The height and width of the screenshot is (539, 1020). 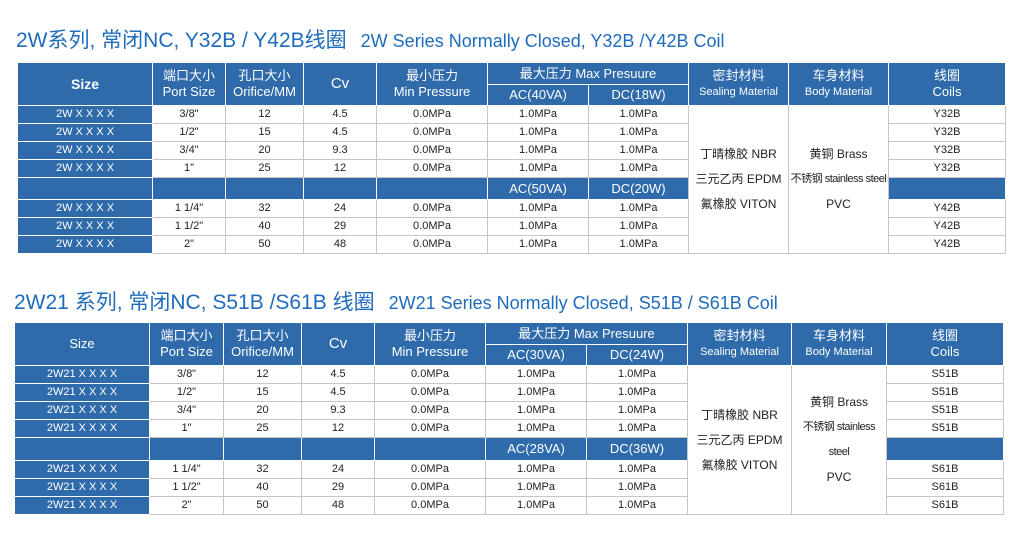 I want to click on body-material: 不锈钢 stainless steel, so click(x=838, y=179).